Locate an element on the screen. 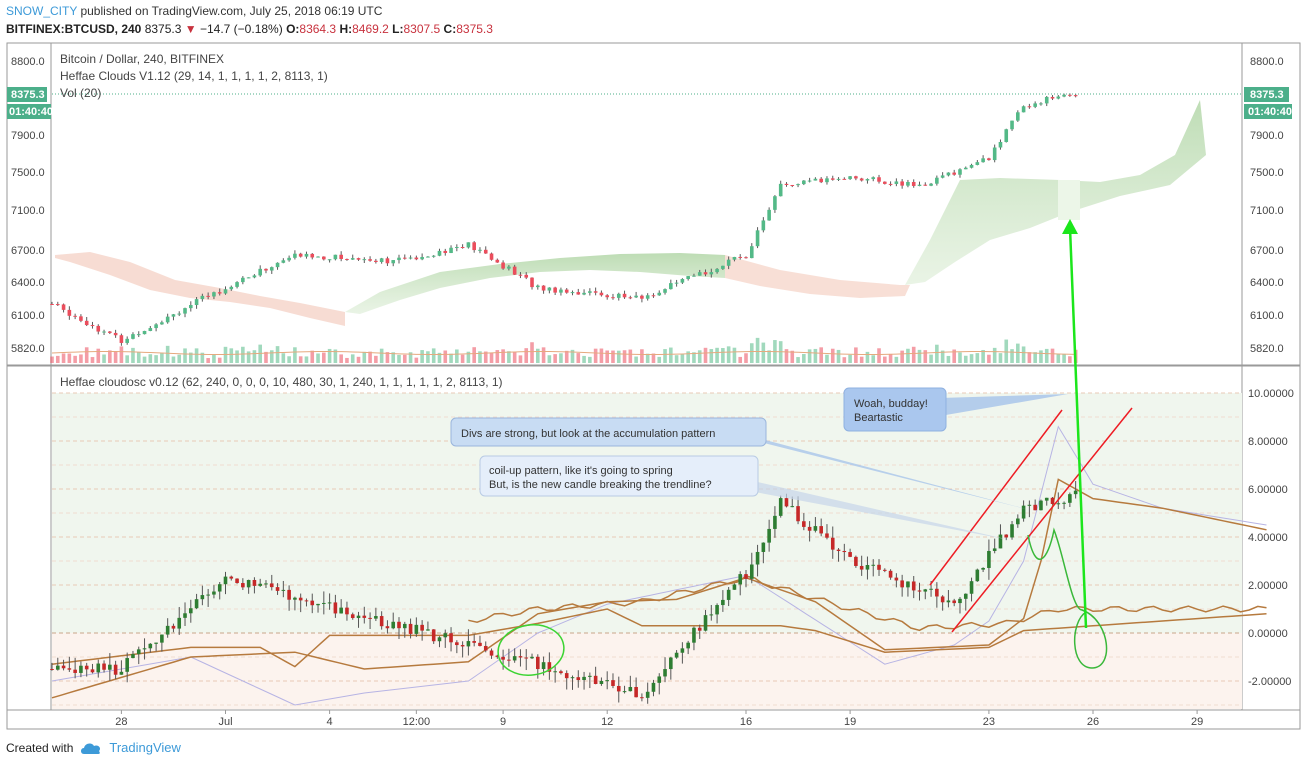 Image resolution: width=1307 pixels, height=766 pixels. projection-curve is located at coordinates (1067, 598).